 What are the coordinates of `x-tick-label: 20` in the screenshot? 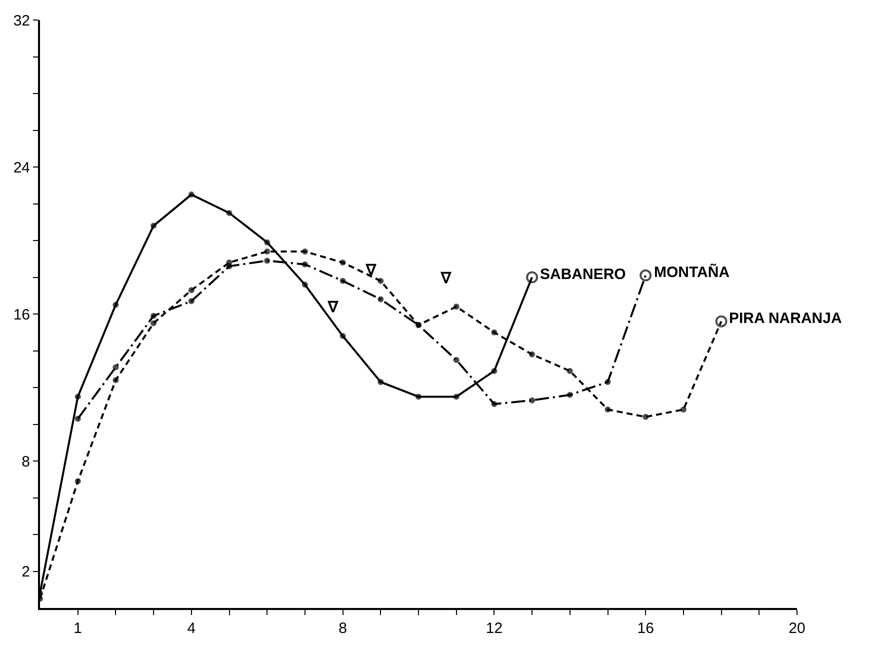 It's located at (797, 628).